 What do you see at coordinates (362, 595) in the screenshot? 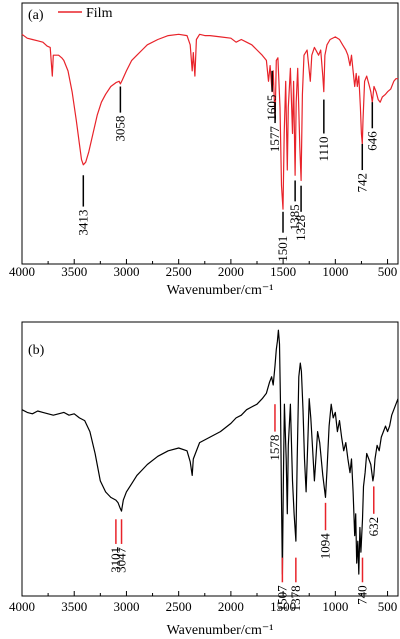
I see `peak-label: 740` at bounding box center [362, 595].